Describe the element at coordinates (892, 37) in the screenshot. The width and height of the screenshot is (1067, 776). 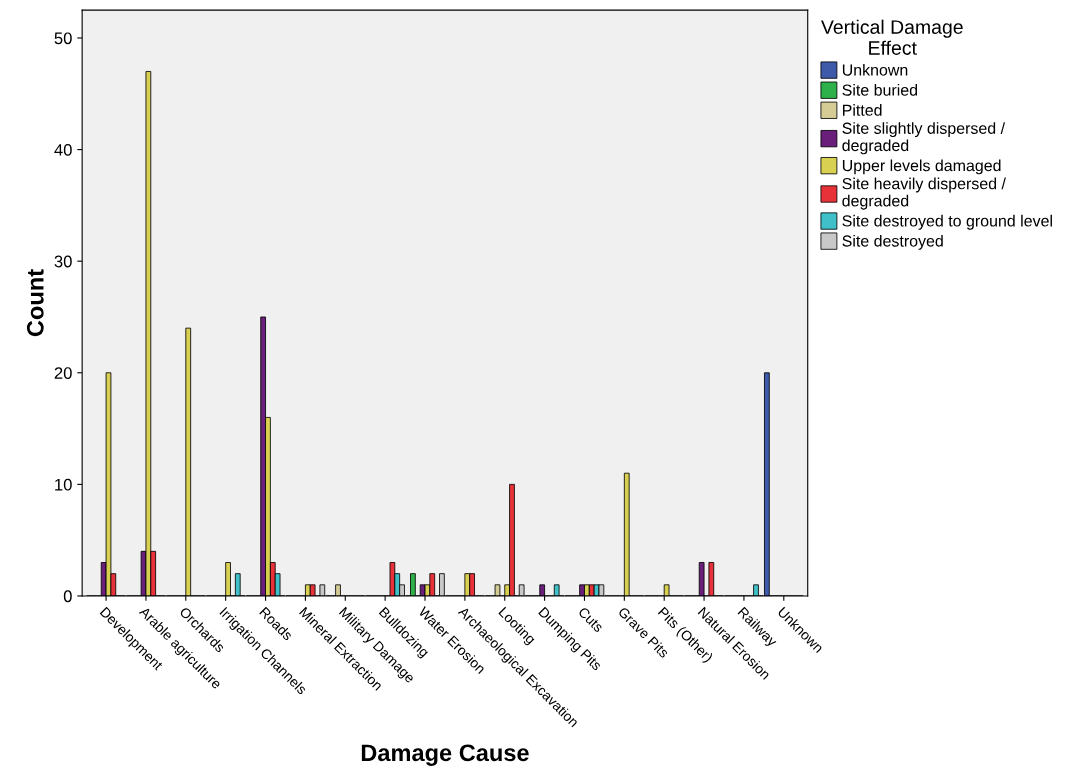
I see `legend-title: Vertical Damage Effect` at that location.